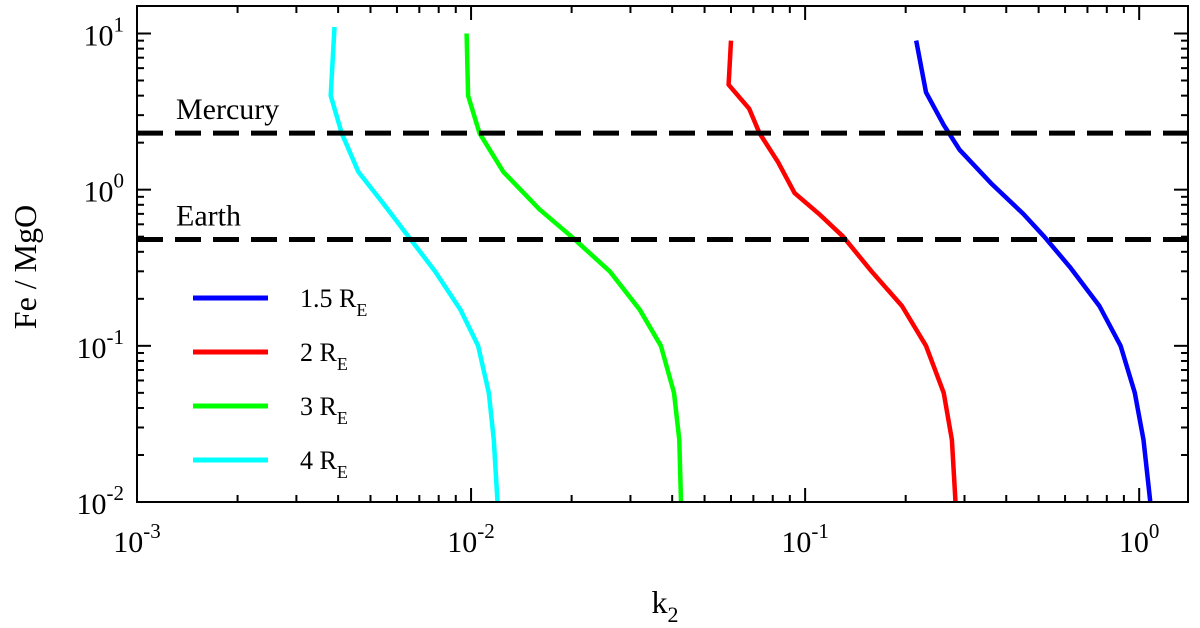 The height and width of the screenshot is (628, 1200). I want to click on y-tick-label: 10¹, so click(104, 32).